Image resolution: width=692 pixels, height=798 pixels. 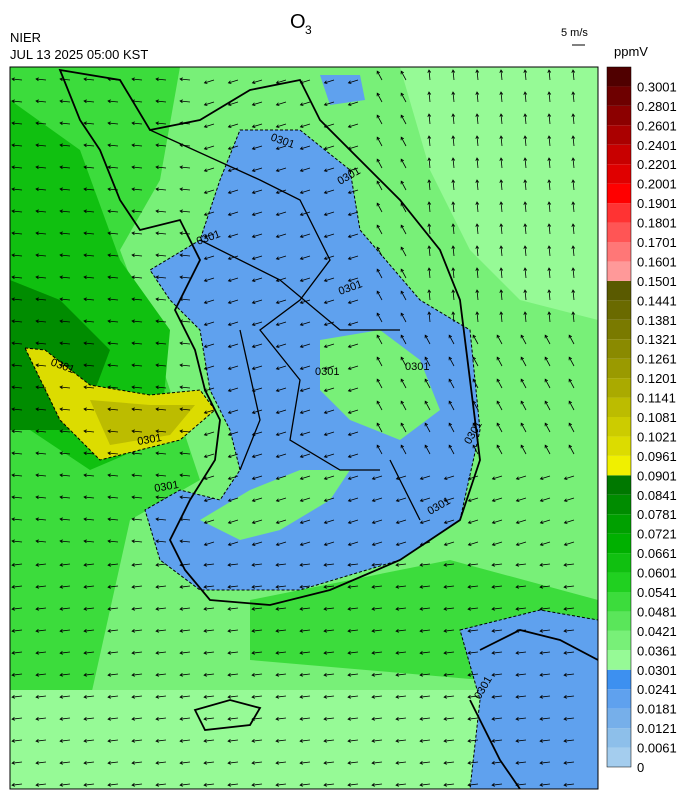 What do you see at coordinates (142, 422) in the screenshot?
I see `ozone-high-core` at bounding box center [142, 422].